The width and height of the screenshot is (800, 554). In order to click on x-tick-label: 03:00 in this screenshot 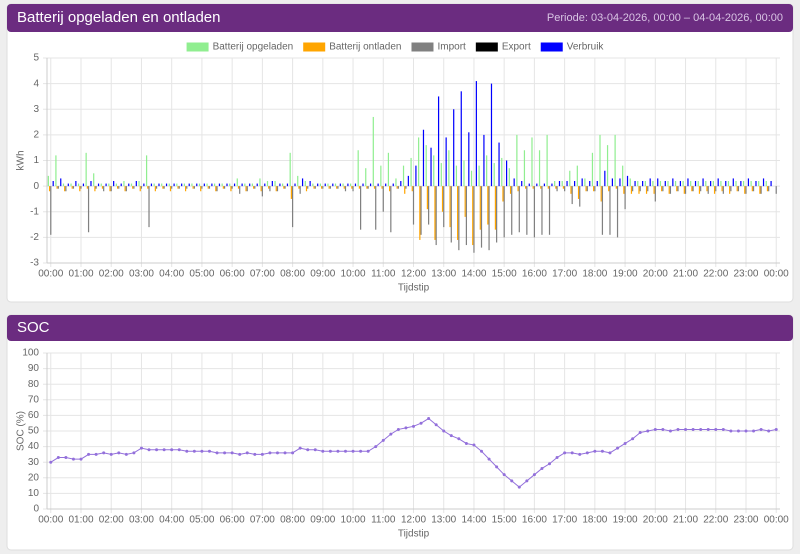, I will do `click(141, 274)`.